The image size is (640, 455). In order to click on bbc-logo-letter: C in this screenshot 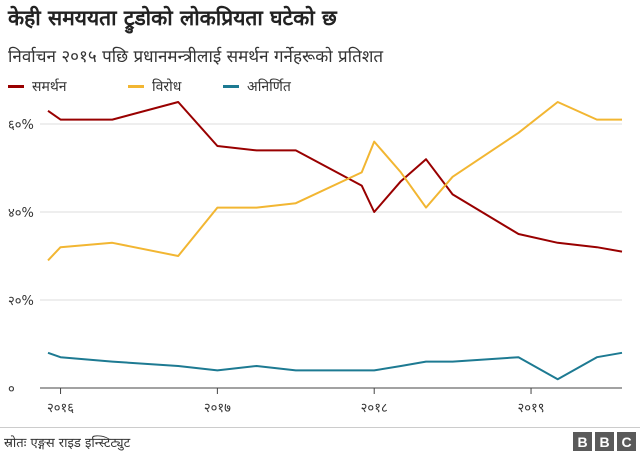, I will do `click(626, 441)`.